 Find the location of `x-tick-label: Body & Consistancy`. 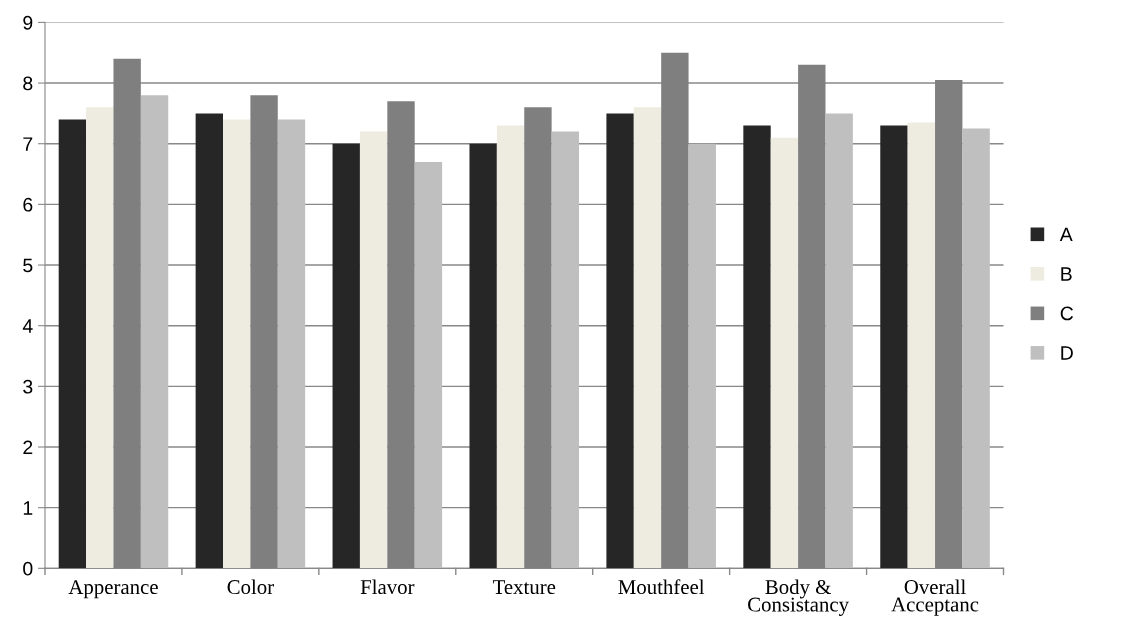

x-tick-label: Body & Consistancy is located at coordinates (798, 597).